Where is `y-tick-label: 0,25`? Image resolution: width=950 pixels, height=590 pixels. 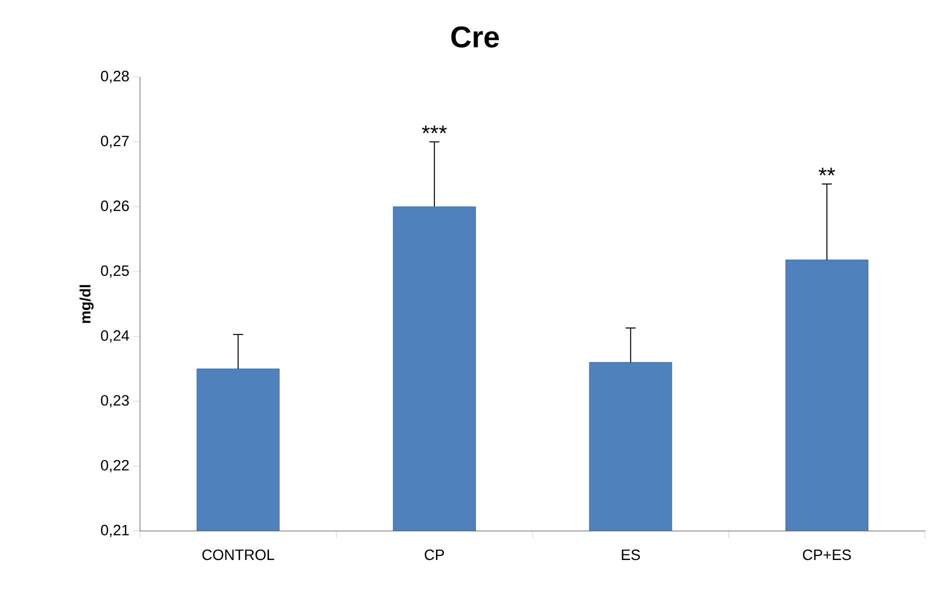 y-tick-label: 0,25 is located at coordinates (114, 271).